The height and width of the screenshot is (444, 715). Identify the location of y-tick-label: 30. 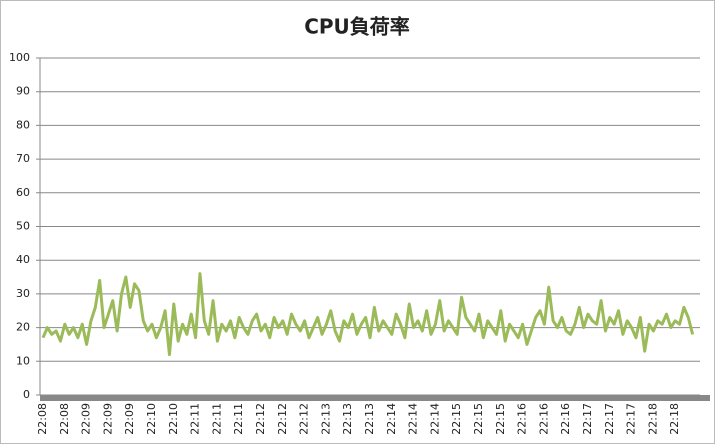
(23, 293).